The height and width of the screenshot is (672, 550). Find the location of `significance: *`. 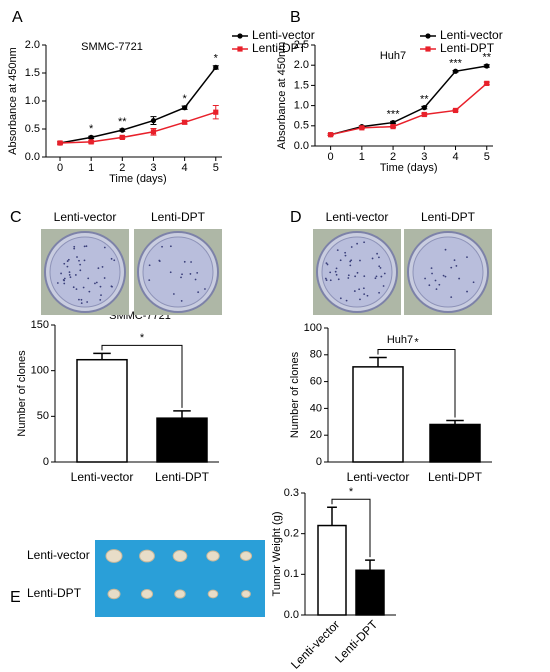

significance: * is located at coordinates (216, 59).